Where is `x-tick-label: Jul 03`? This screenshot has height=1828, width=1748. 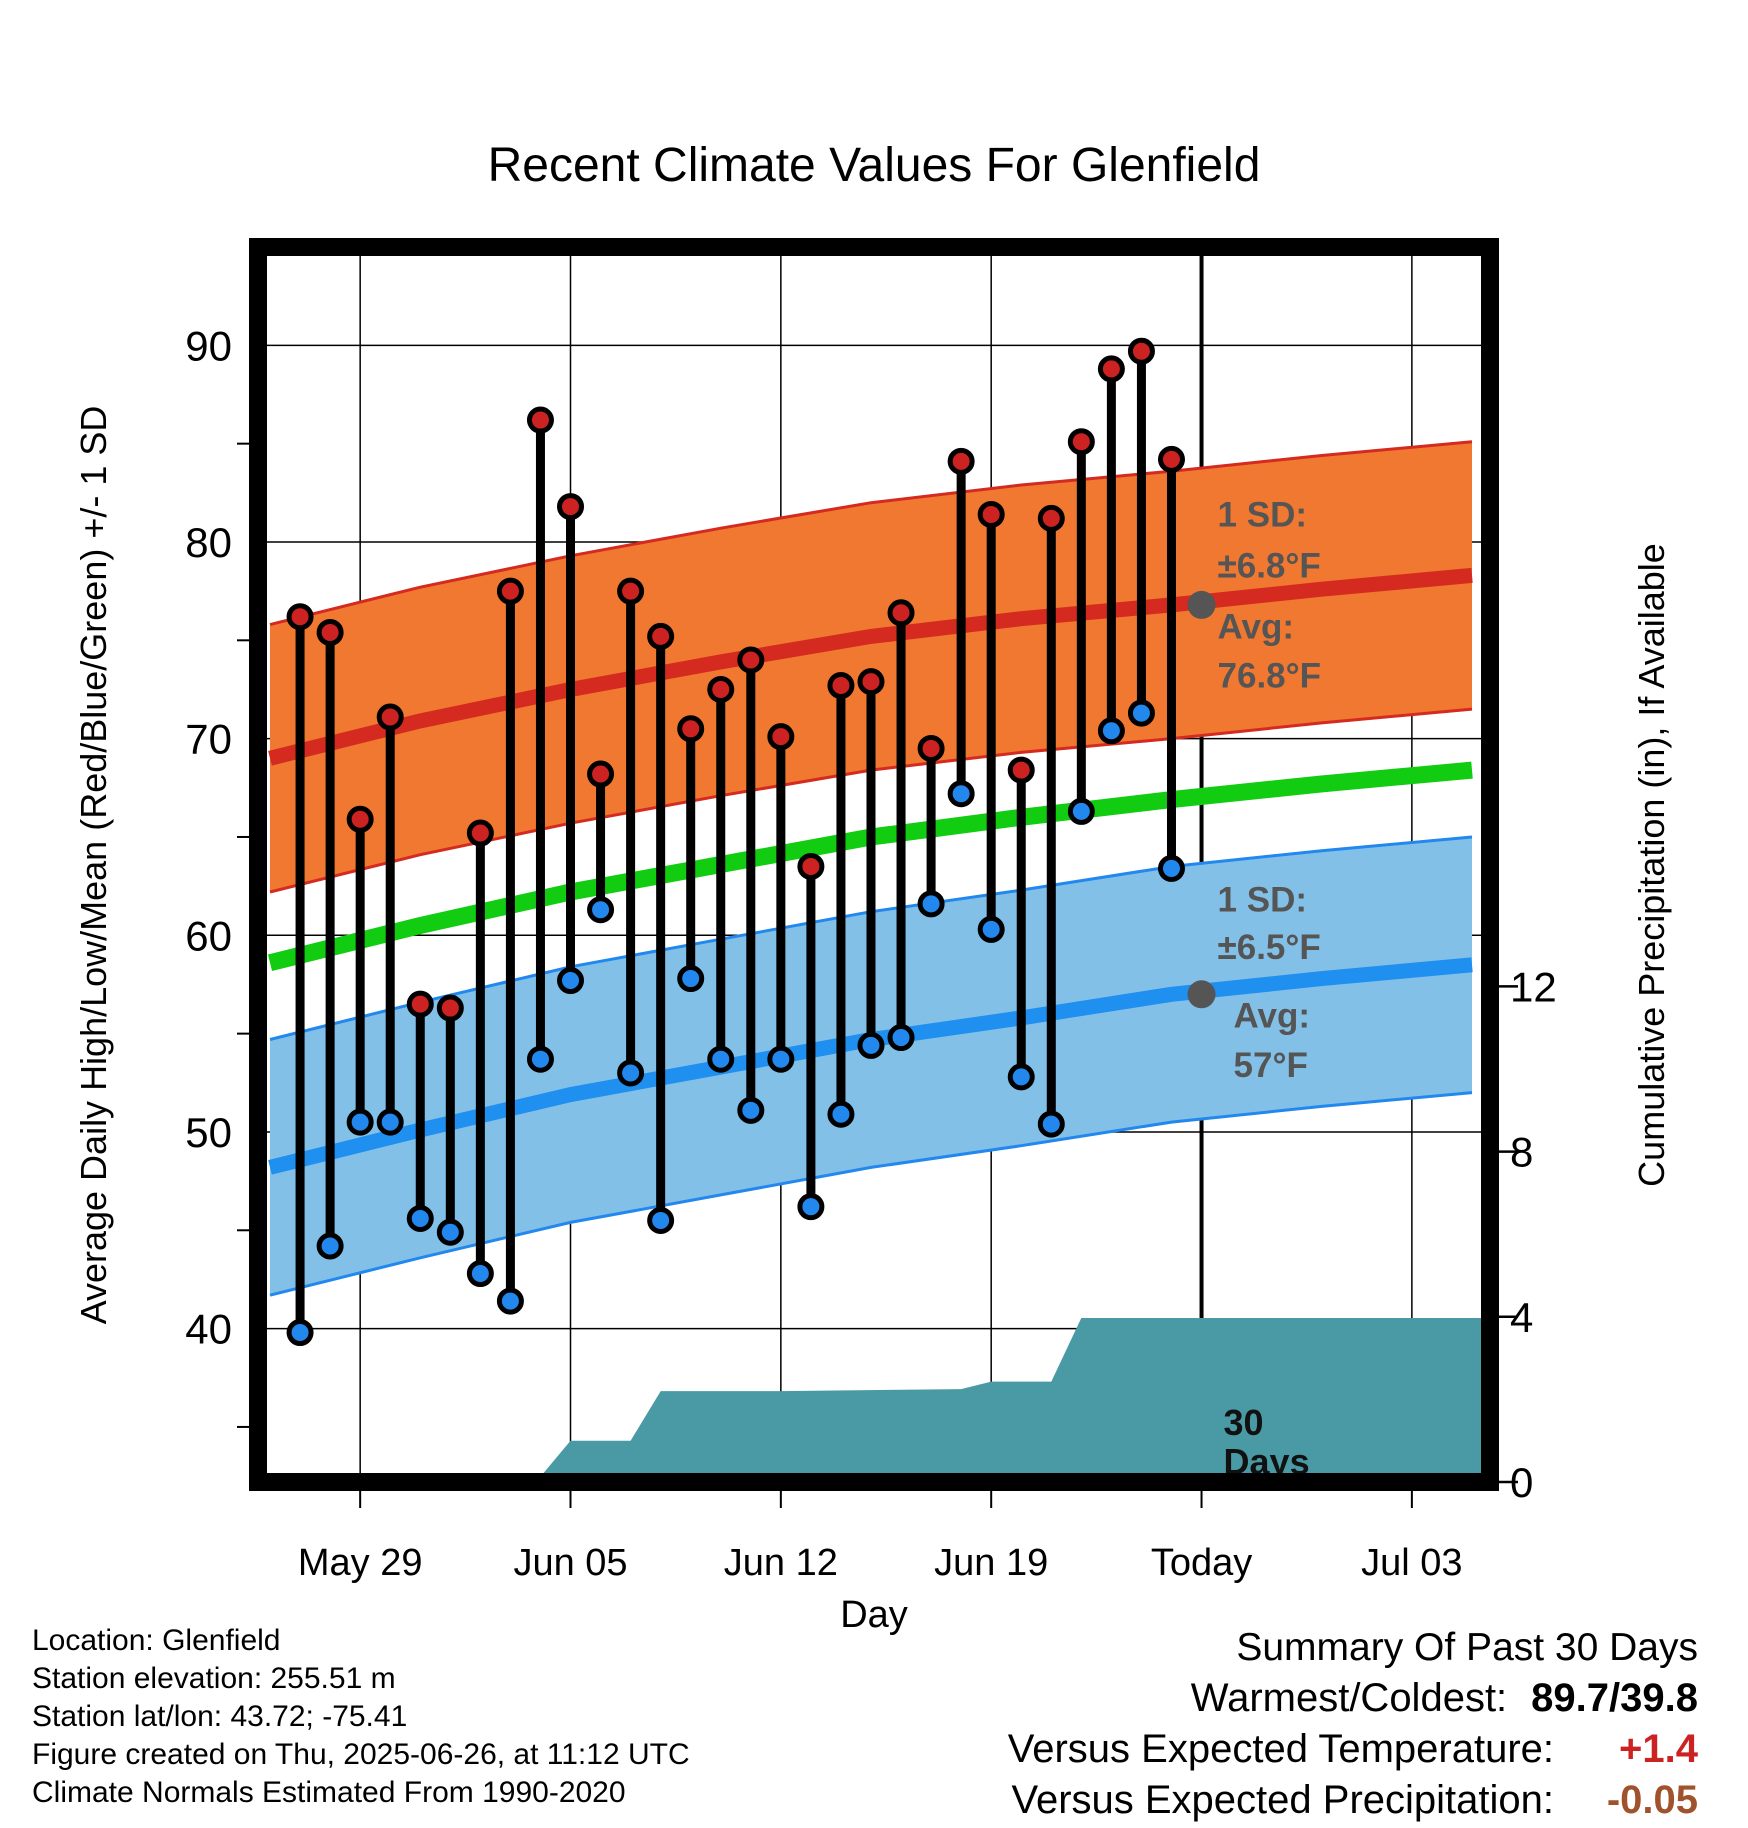
x-tick-label: Jul 03 is located at coordinates (1411, 1563).